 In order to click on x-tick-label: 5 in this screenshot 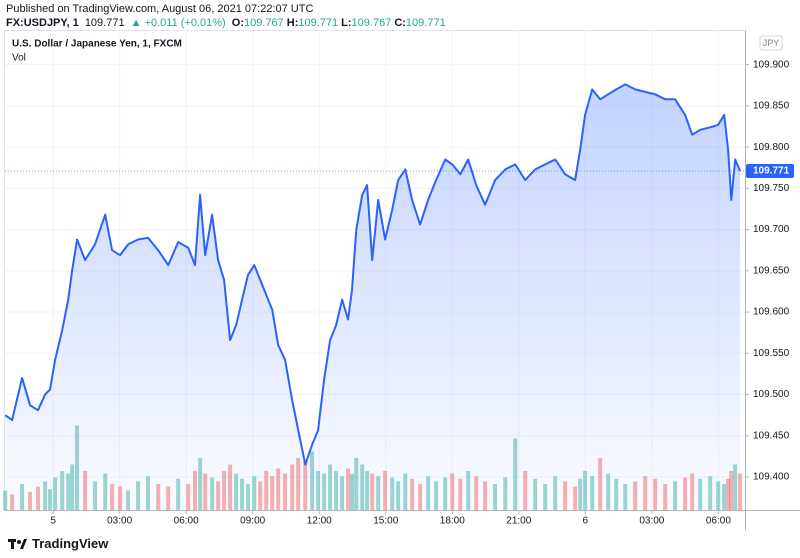, I will do `click(53, 521)`.